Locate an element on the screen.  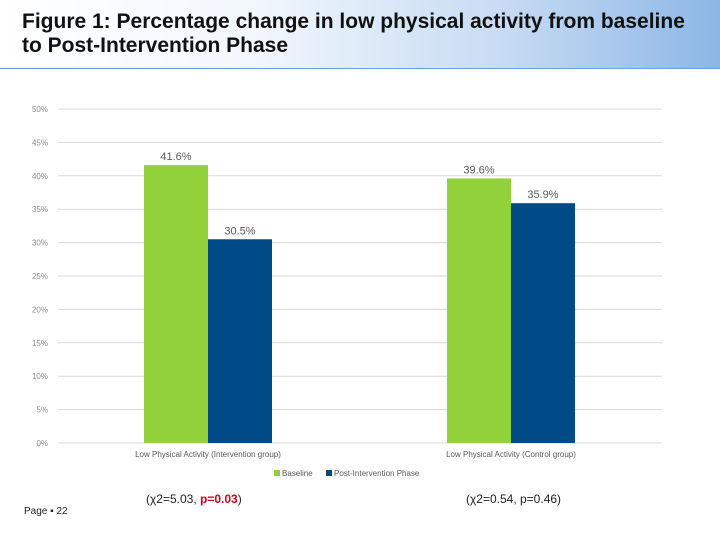
y-tick-label: 25% is located at coordinates (40, 276).